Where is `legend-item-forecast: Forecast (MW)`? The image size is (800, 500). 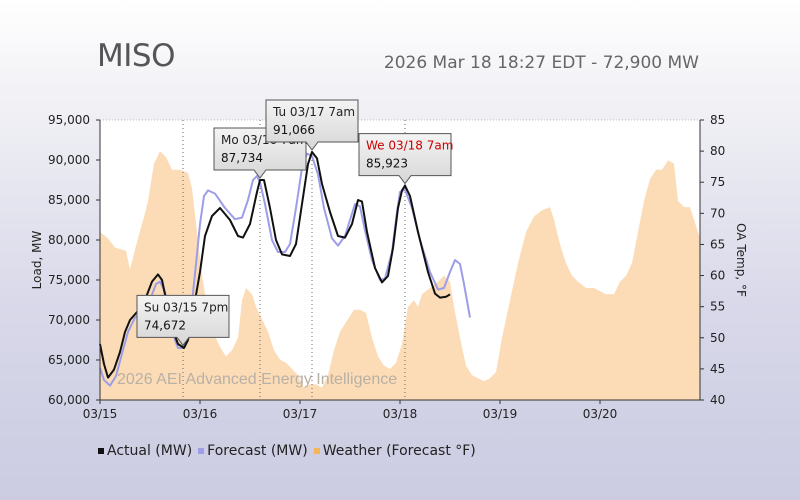
legend-item-forecast: Forecast (MW) is located at coordinates (253, 451).